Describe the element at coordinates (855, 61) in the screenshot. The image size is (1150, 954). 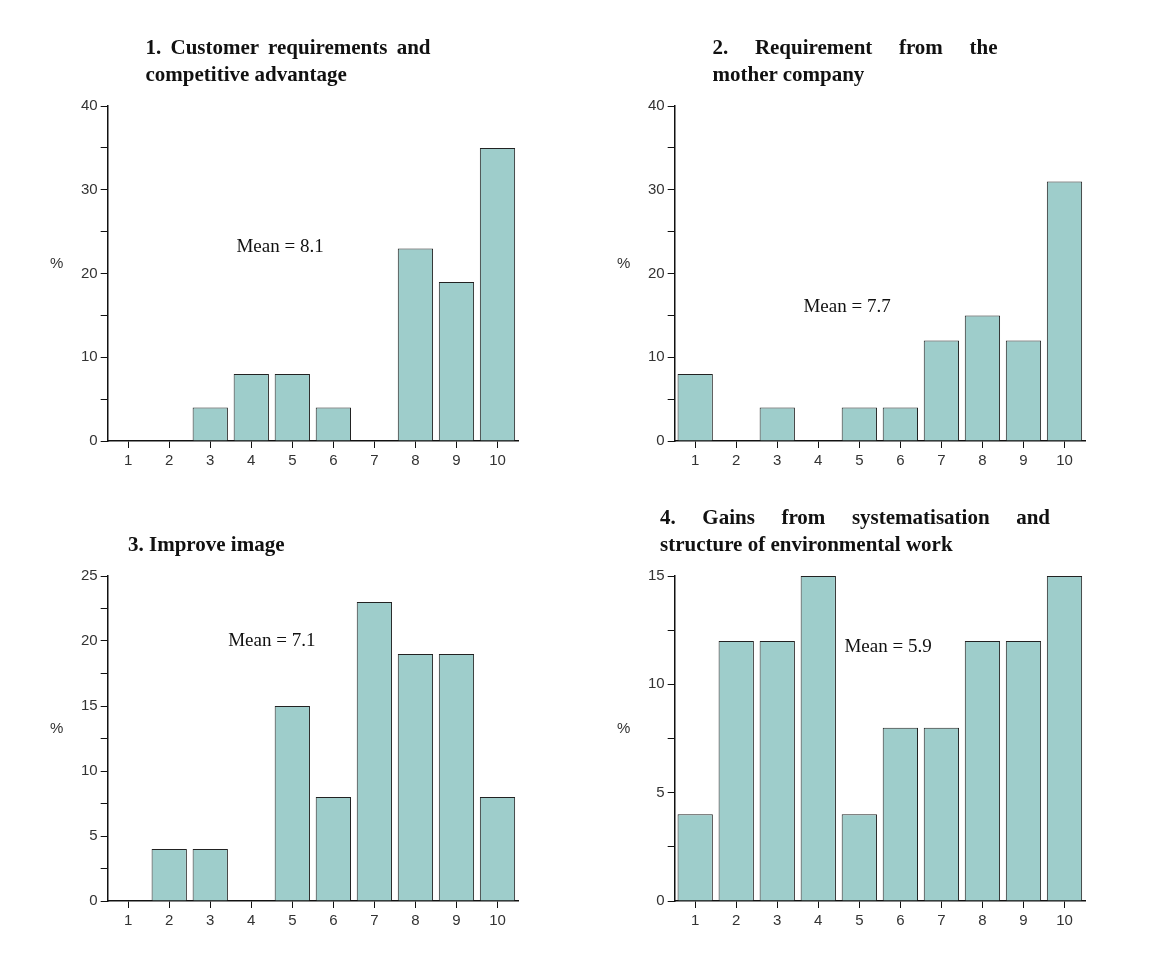
I see `chart-title: 2. Requirement from the mother company` at that location.